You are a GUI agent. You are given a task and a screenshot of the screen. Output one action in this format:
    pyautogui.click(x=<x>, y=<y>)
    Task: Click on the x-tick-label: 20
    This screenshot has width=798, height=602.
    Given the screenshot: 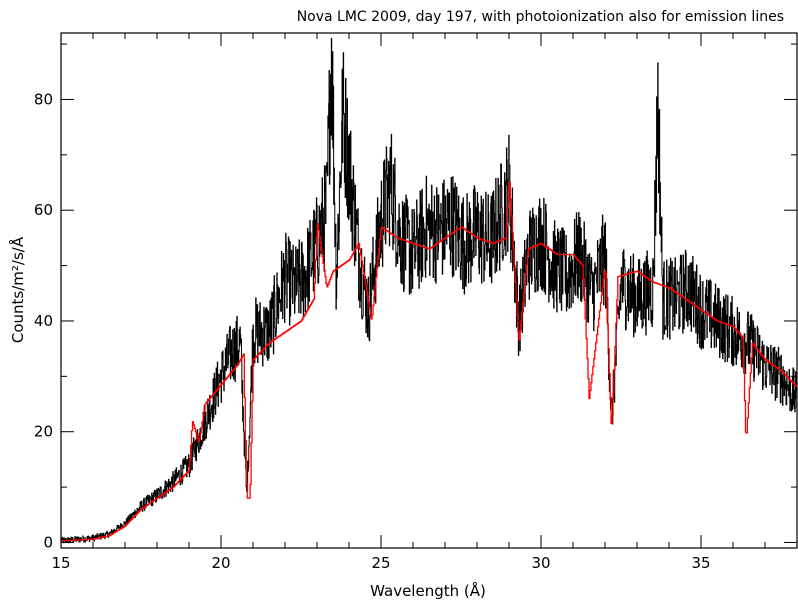 What is the action you would take?
    pyautogui.click(x=220, y=563)
    